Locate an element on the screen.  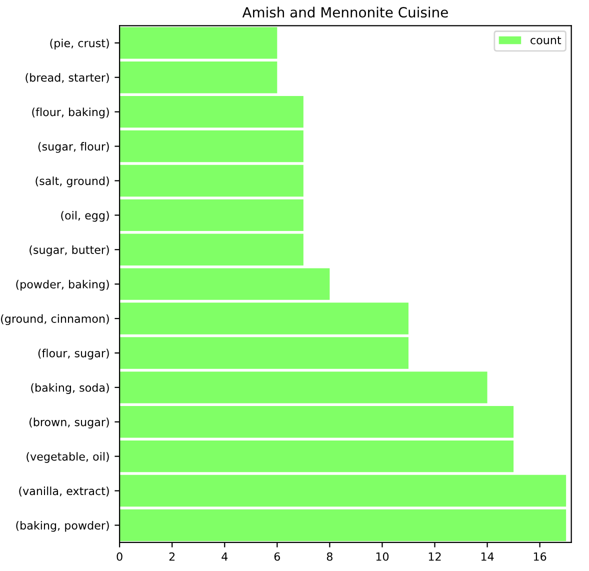
chart-title: Amish and Mennonite Cuisine is located at coordinates (345, 12).